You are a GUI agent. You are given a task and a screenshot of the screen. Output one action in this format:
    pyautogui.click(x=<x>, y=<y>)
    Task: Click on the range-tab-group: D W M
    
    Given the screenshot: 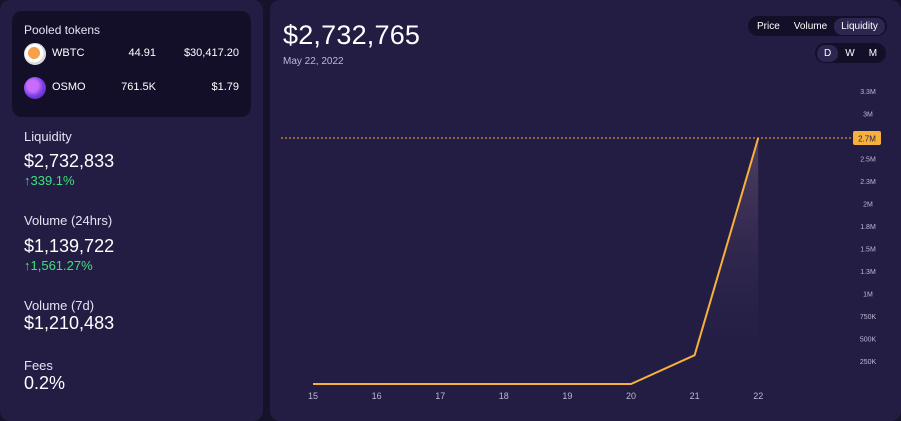 What is the action you would take?
    pyautogui.click(x=851, y=53)
    